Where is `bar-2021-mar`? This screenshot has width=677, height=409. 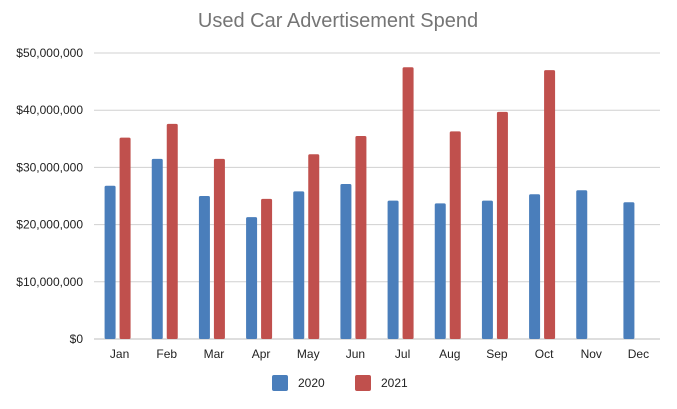 bar-2021-mar is located at coordinates (219, 248).